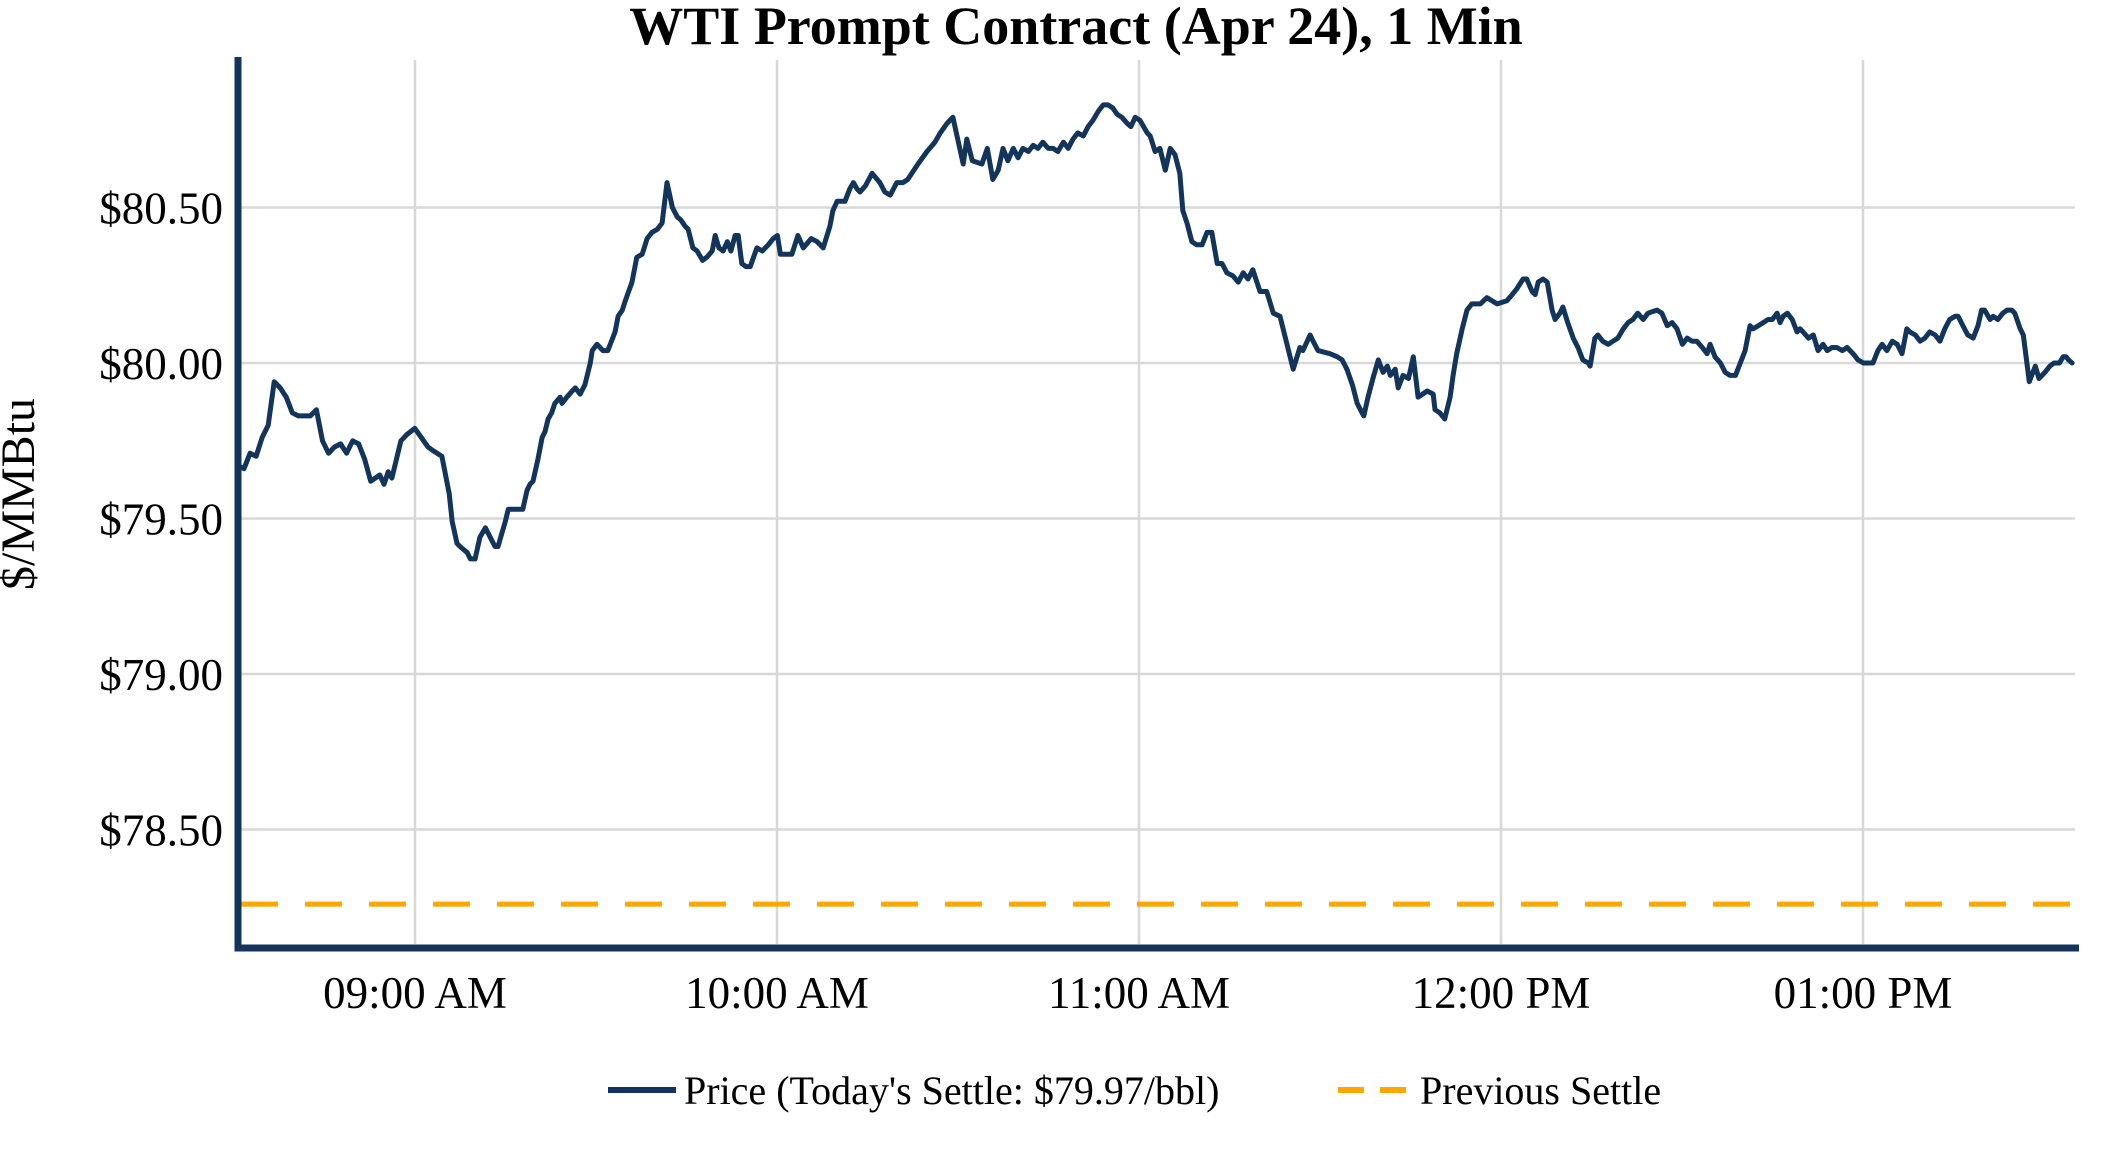 The height and width of the screenshot is (1152, 2112). I want to click on y-tick-label: $78.50, so click(161, 831).